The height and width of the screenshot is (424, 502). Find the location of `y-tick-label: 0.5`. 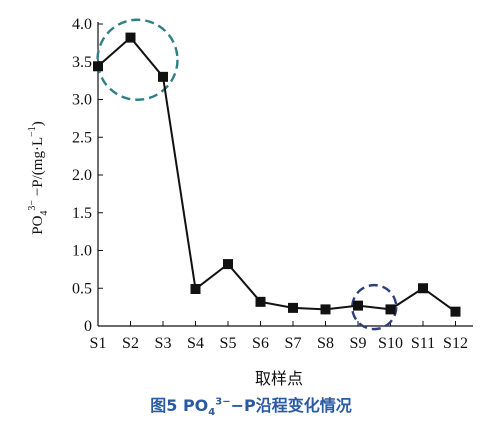

y-tick-label: 0.5 is located at coordinates (82, 288).